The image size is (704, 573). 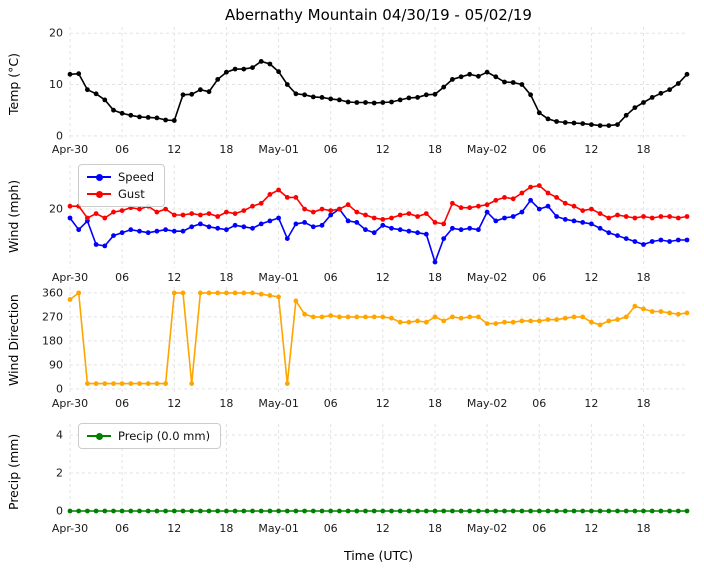 I want to click on x-tick-label: Apr-30, so click(x=70, y=277).